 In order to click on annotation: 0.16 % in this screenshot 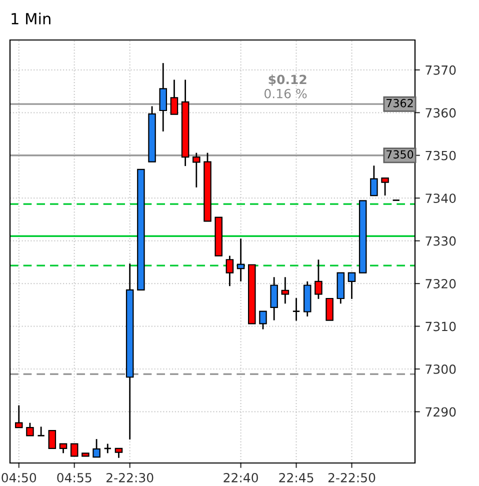, I will do `click(285, 93)`.